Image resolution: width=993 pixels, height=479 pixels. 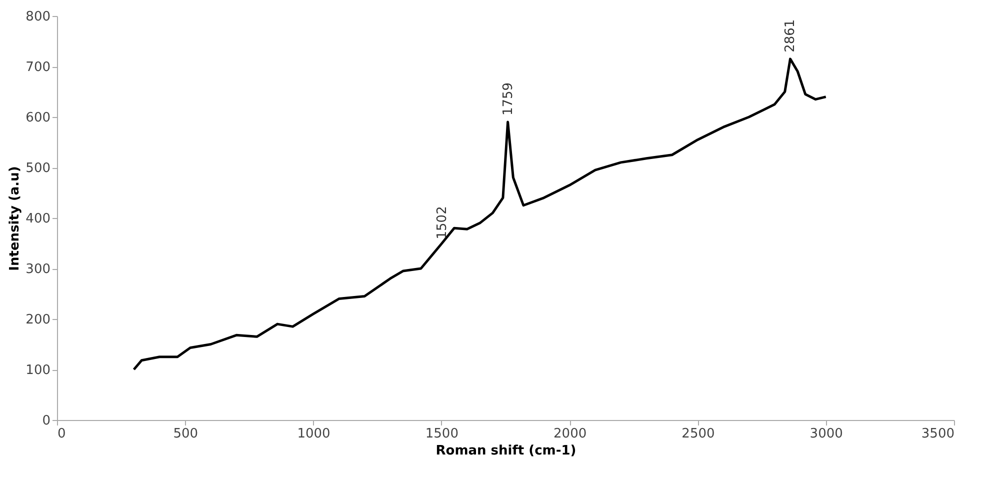 What do you see at coordinates (46, 421) in the screenshot?
I see `y-tick-label: 0` at bounding box center [46, 421].